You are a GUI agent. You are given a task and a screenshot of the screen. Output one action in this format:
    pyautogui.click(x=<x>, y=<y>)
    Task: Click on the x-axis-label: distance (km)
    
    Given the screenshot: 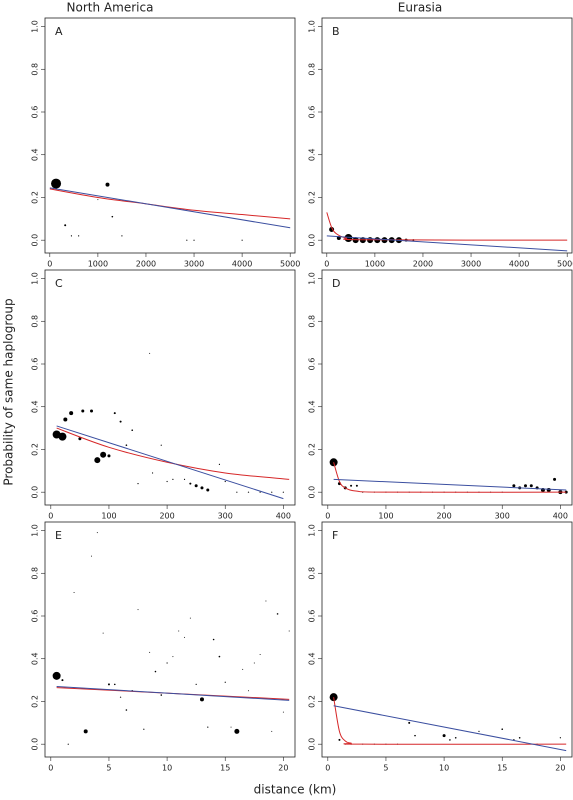 What is the action you would take?
    pyautogui.click(x=295, y=790)
    